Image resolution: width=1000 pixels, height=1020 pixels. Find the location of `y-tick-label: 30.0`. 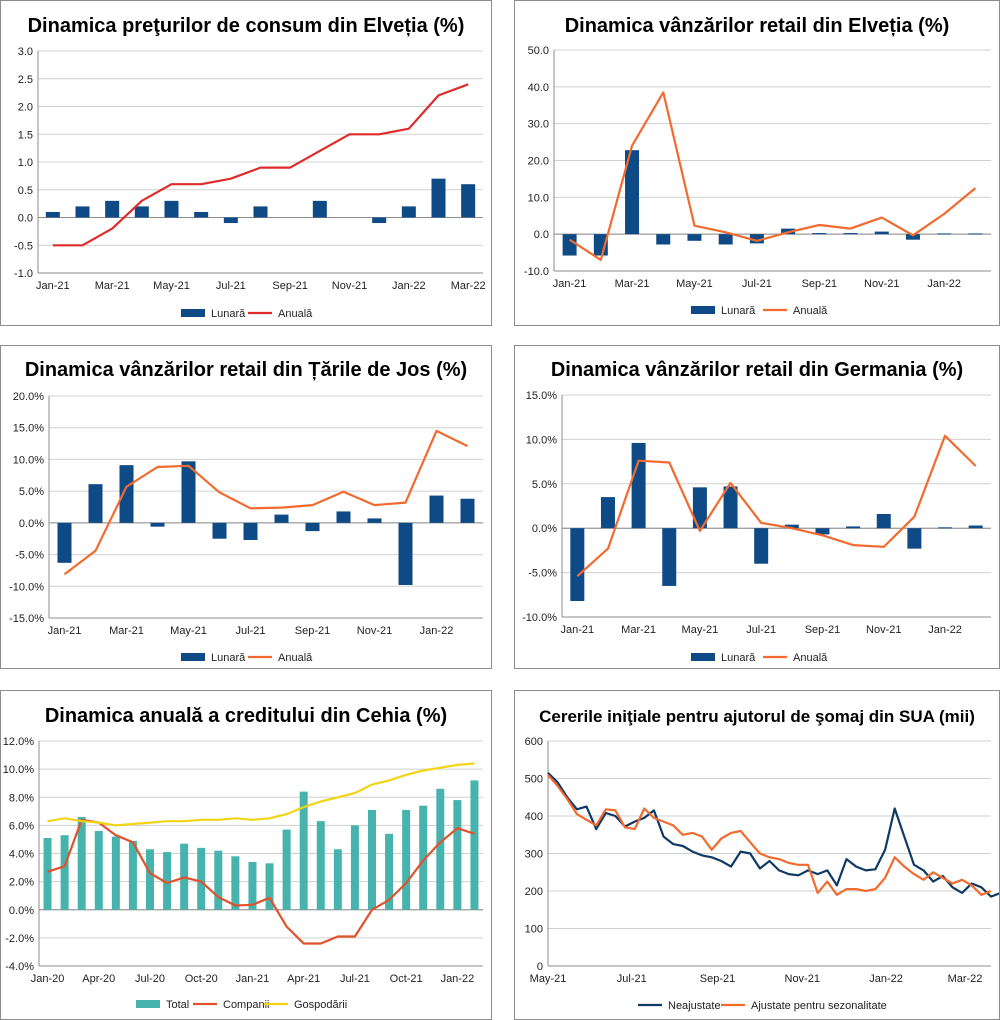

y-tick-label: 30.0 is located at coordinates (538, 125).